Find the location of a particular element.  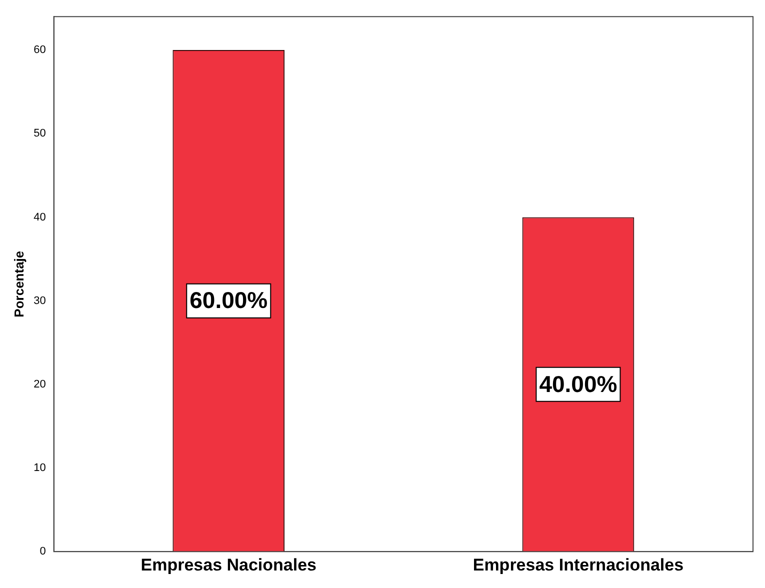

y-tick-label: 0 is located at coordinates (43, 552).